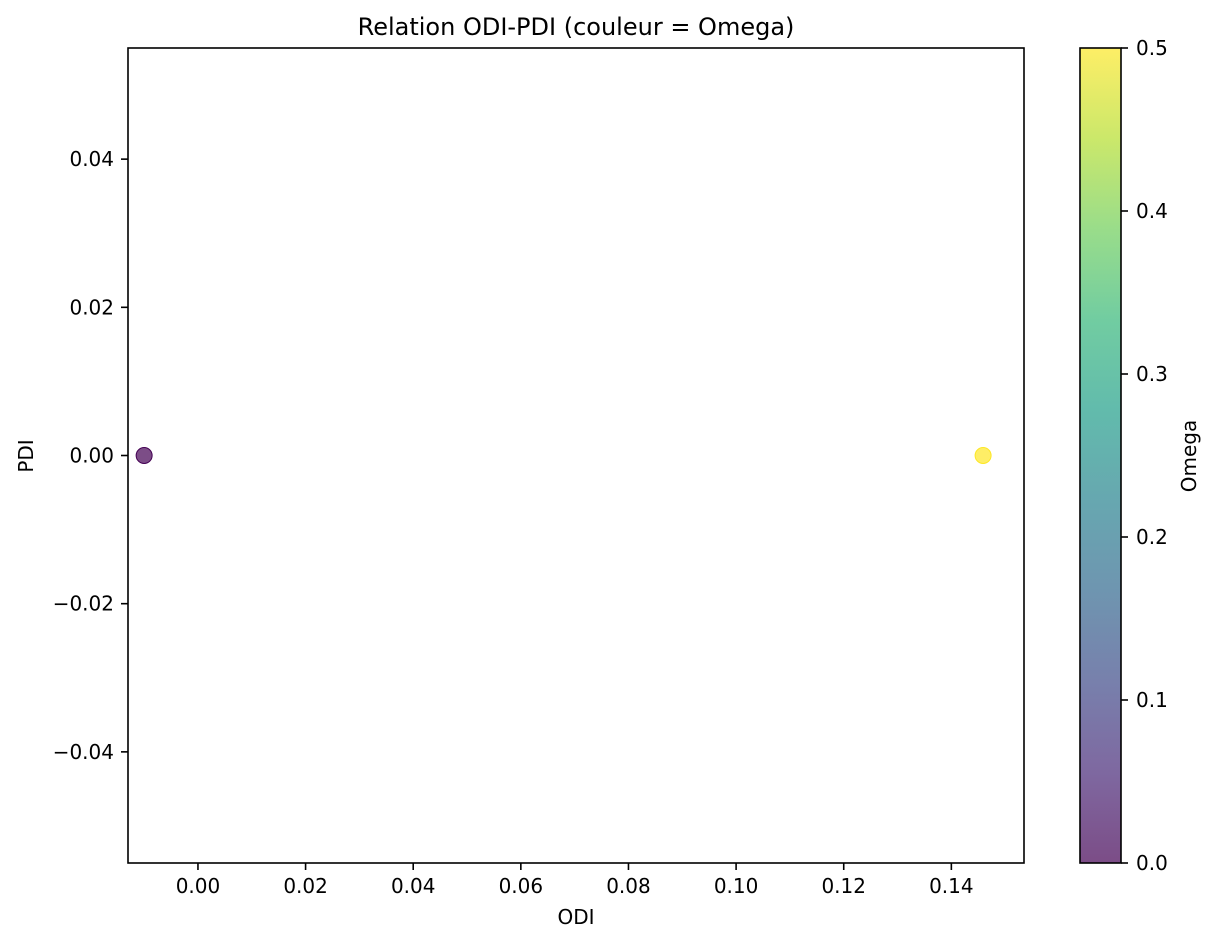  What do you see at coordinates (951, 886) in the screenshot?
I see `x-tick-label: 0.14` at bounding box center [951, 886].